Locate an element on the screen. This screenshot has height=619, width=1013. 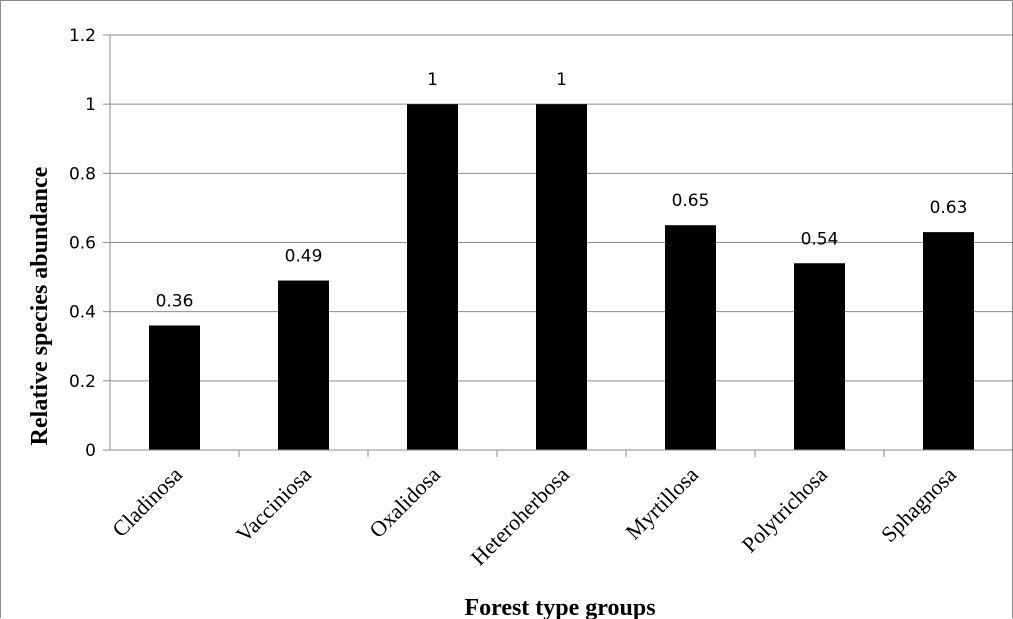
data-label: 0.54 is located at coordinates (820, 239).